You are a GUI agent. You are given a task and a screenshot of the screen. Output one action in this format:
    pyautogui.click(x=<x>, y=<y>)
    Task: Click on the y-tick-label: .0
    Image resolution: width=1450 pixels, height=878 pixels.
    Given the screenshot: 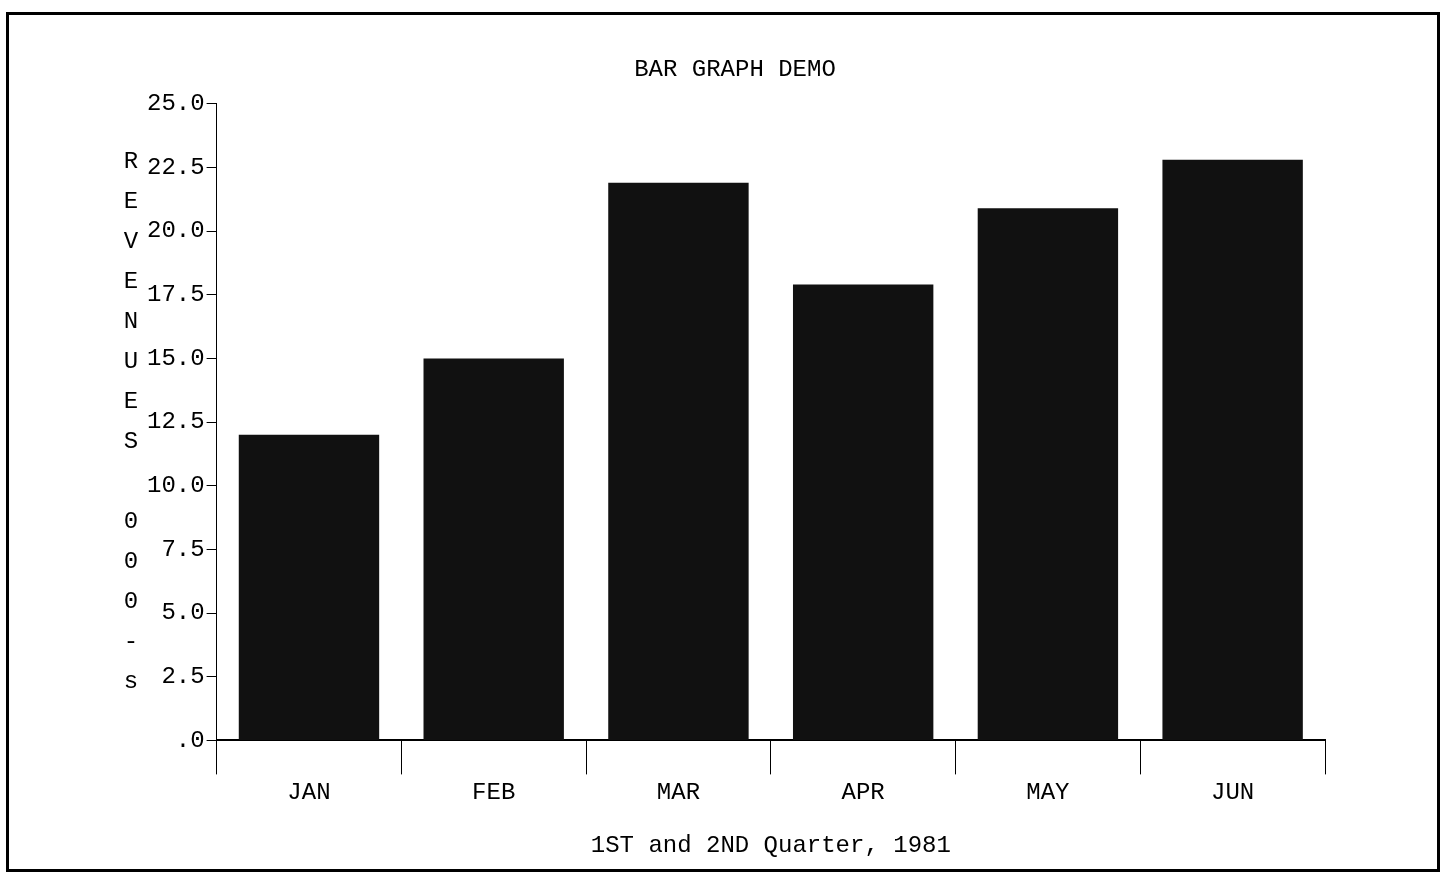 What is the action you would take?
    pyautogui.click(x=190, y=740)
    